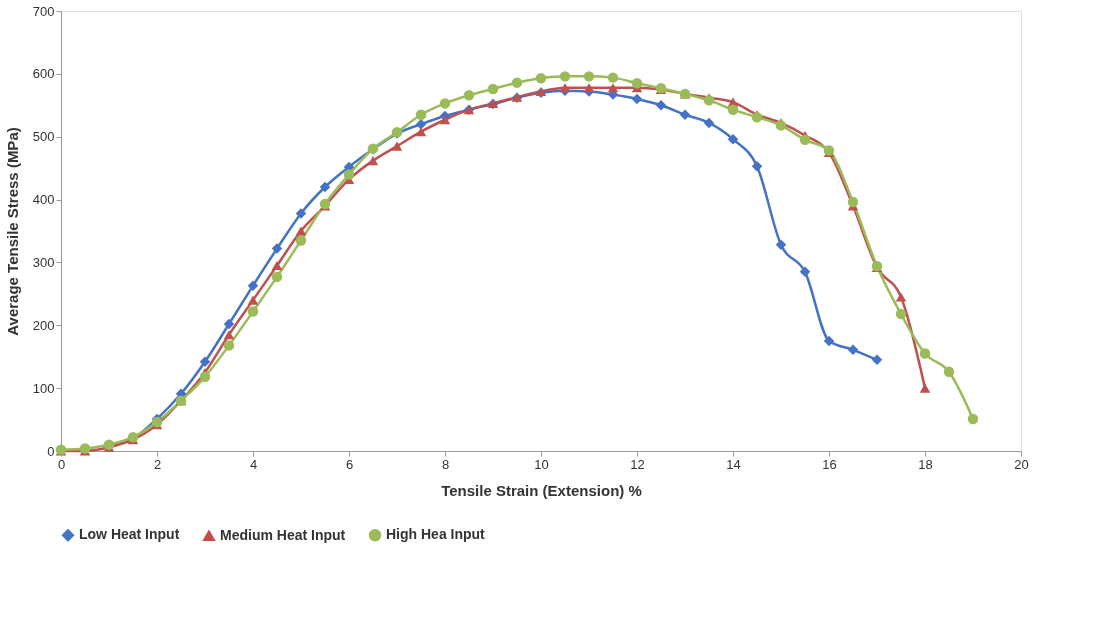  I want to click on legend-label: Medium Heat Input, so click(283, 534).